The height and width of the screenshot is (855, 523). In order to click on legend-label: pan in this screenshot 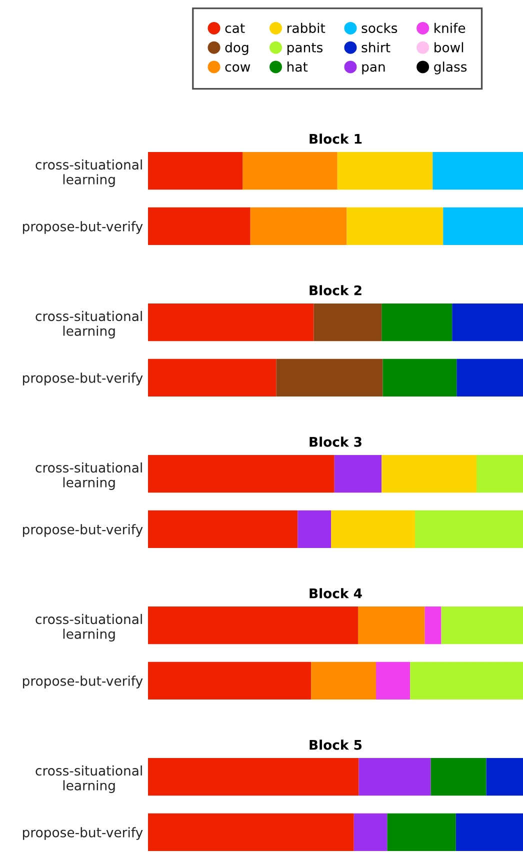, I will do `click(373, 69)`.